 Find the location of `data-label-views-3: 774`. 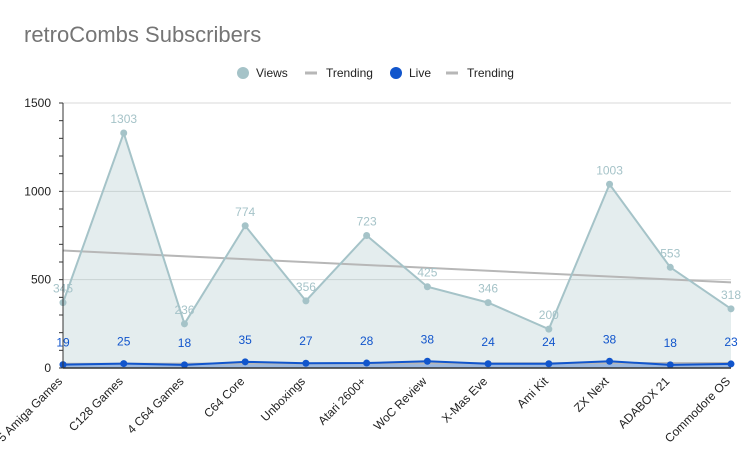

data-label-views-3: 774 is located at coordinates (245, 212).